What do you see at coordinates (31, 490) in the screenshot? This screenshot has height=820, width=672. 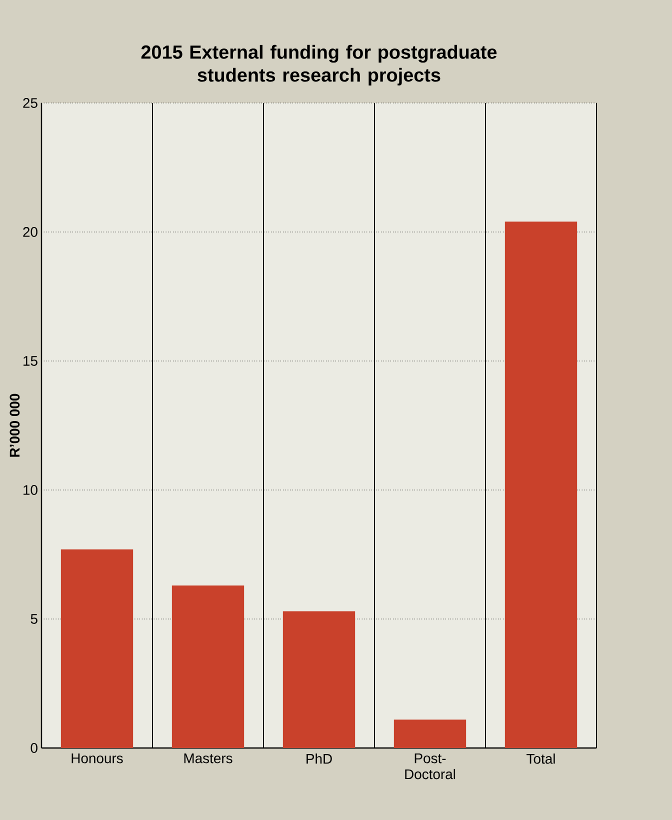 I see `y-tick-label: 10` at bounding box center [31, 490].